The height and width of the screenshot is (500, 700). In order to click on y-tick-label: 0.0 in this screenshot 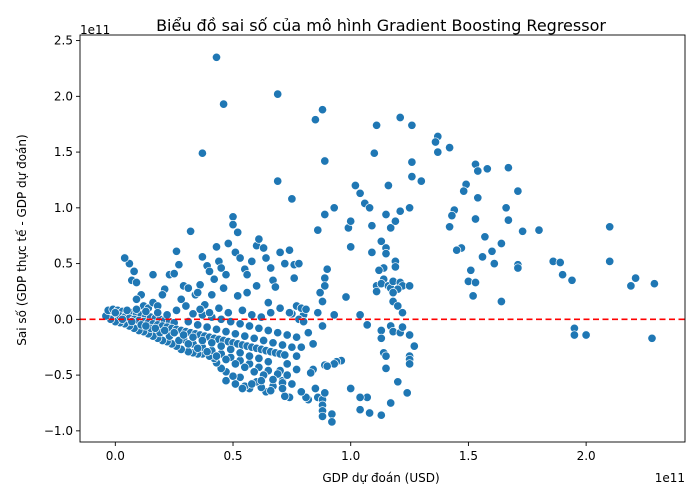, I will do `click(63, 319)`.